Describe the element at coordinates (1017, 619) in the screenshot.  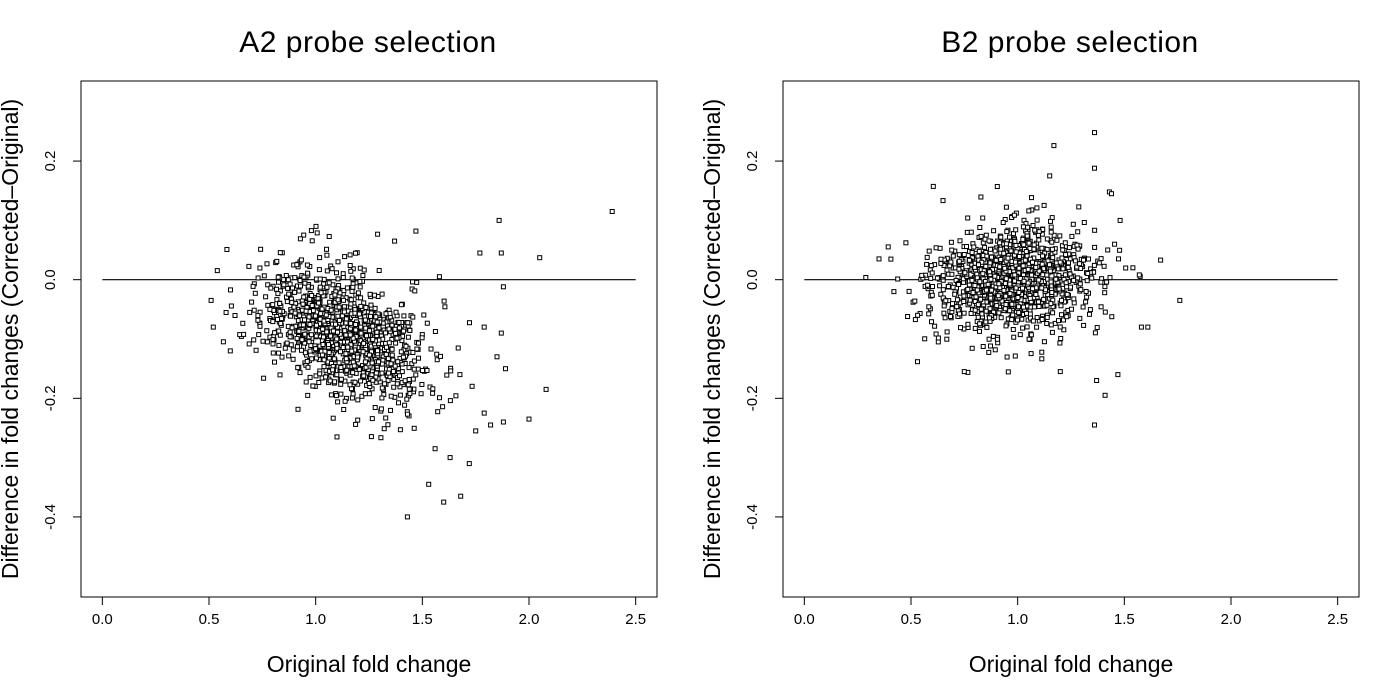
I see `x-tick-label: 1.0` at that location.